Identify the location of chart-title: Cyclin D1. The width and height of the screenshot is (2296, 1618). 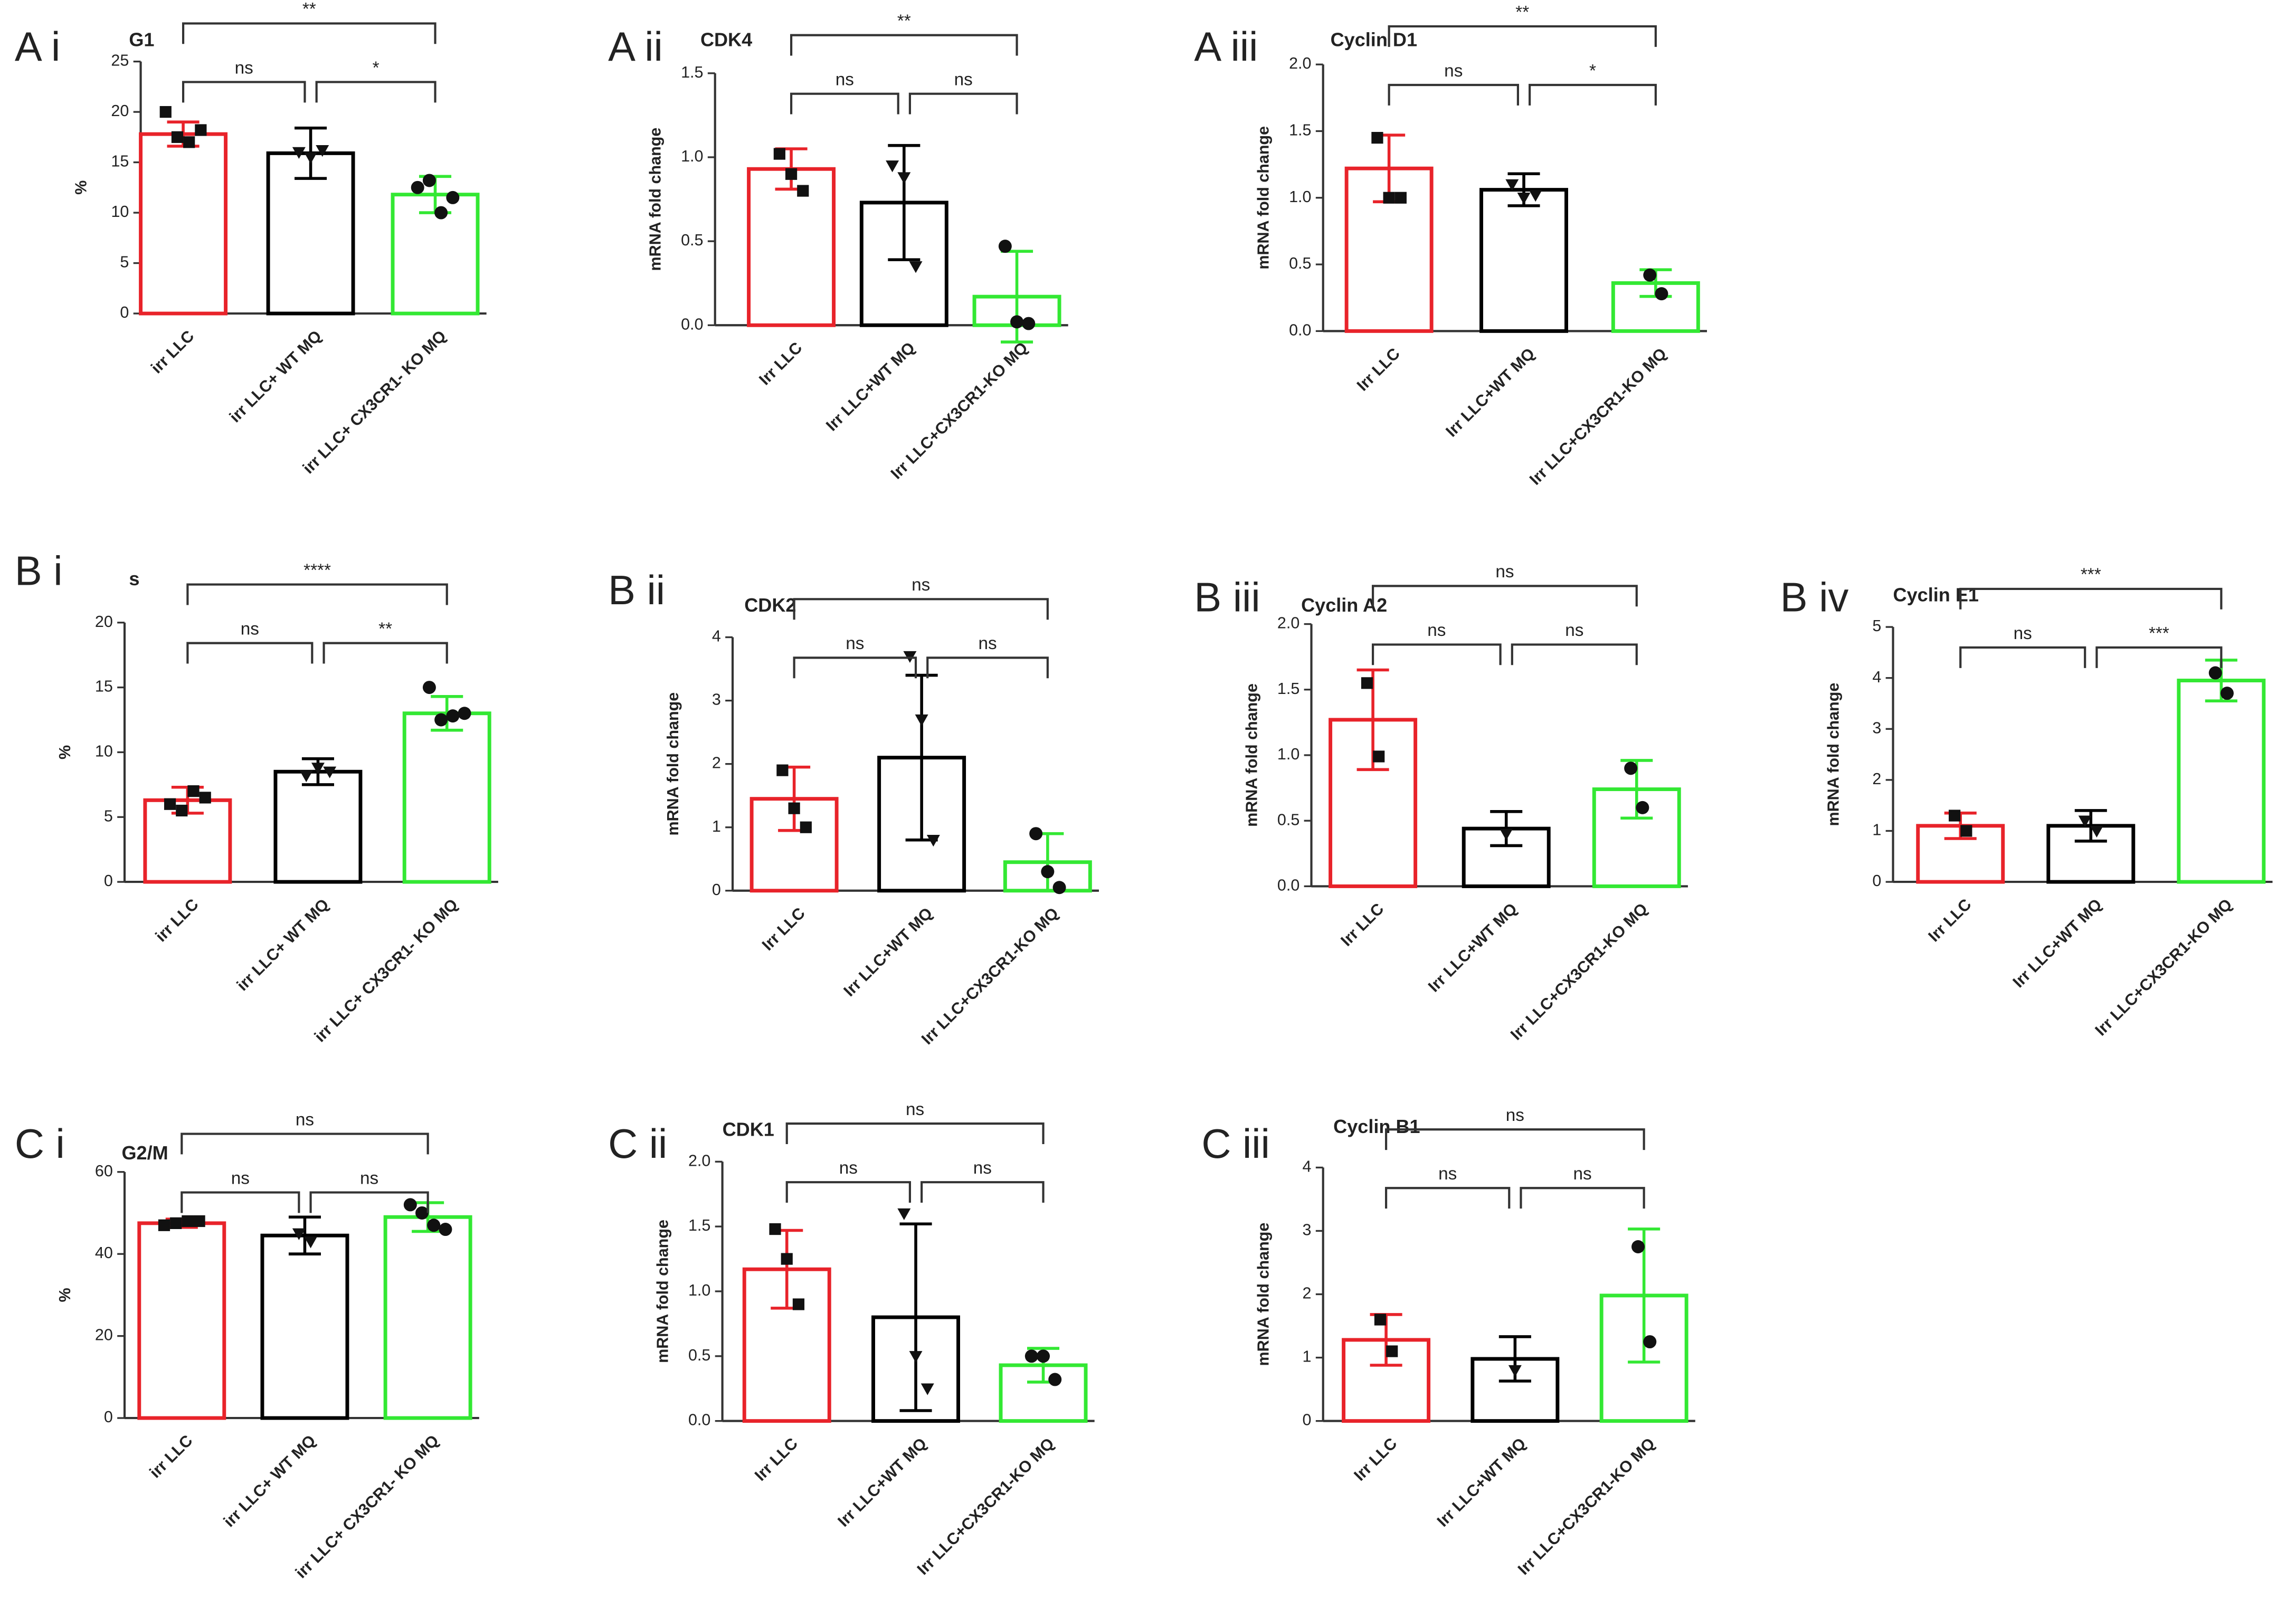
(1374, 39).